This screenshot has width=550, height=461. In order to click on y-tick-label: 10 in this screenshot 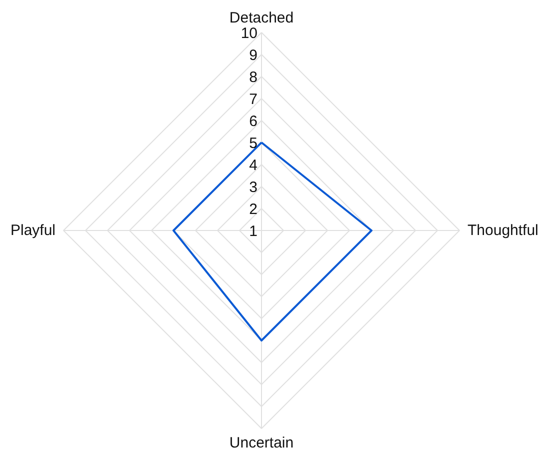, I will do `click(249, 33)`.